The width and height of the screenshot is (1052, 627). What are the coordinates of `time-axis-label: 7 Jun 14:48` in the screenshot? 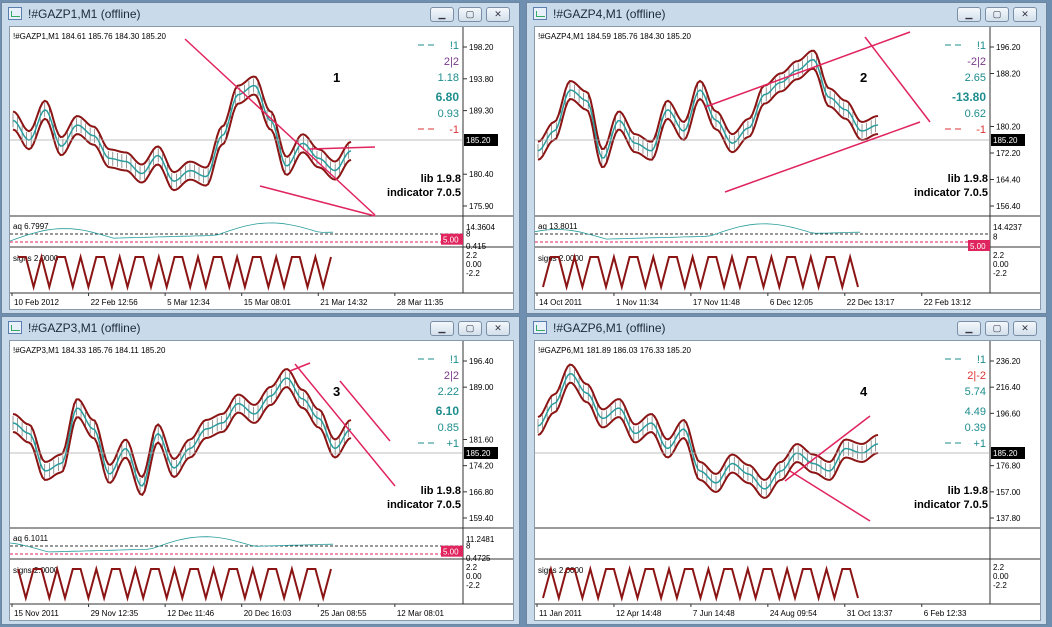 It's located at (714, 613).